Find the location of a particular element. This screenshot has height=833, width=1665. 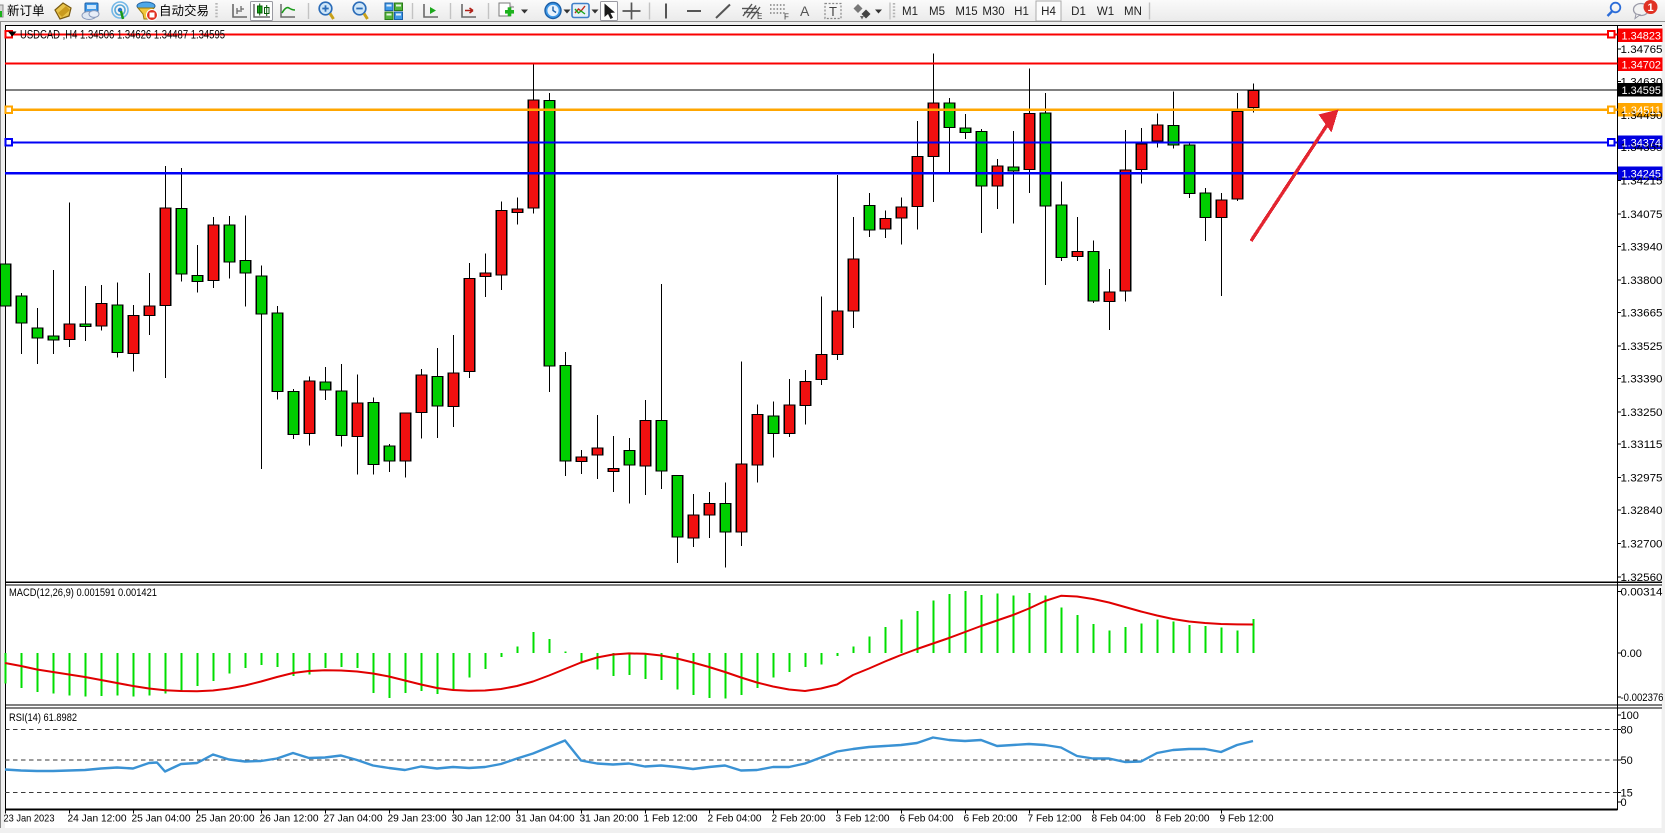

svg-text: 0.00 is located at coordinates (1631, 654).